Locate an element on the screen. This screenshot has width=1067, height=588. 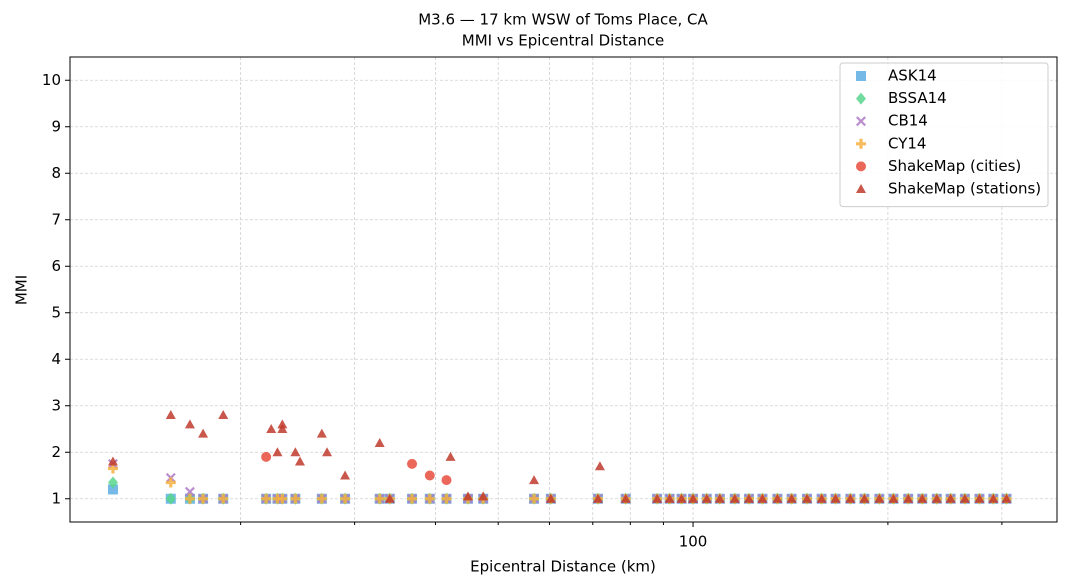
y-tick-label: 1 is located at coordinates (56, 498).